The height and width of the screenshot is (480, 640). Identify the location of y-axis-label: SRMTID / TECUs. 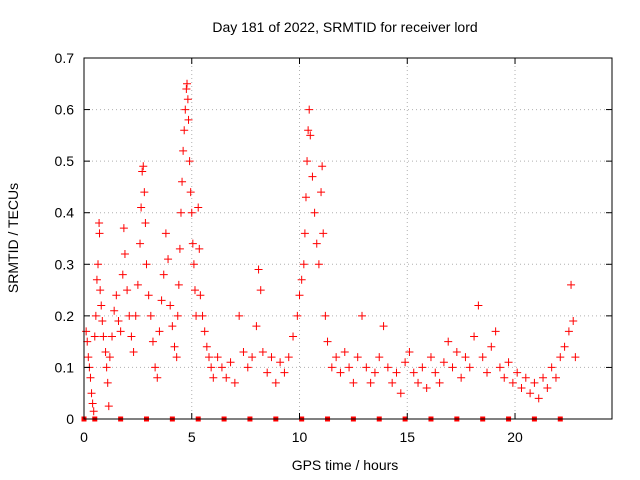
(13, 238).